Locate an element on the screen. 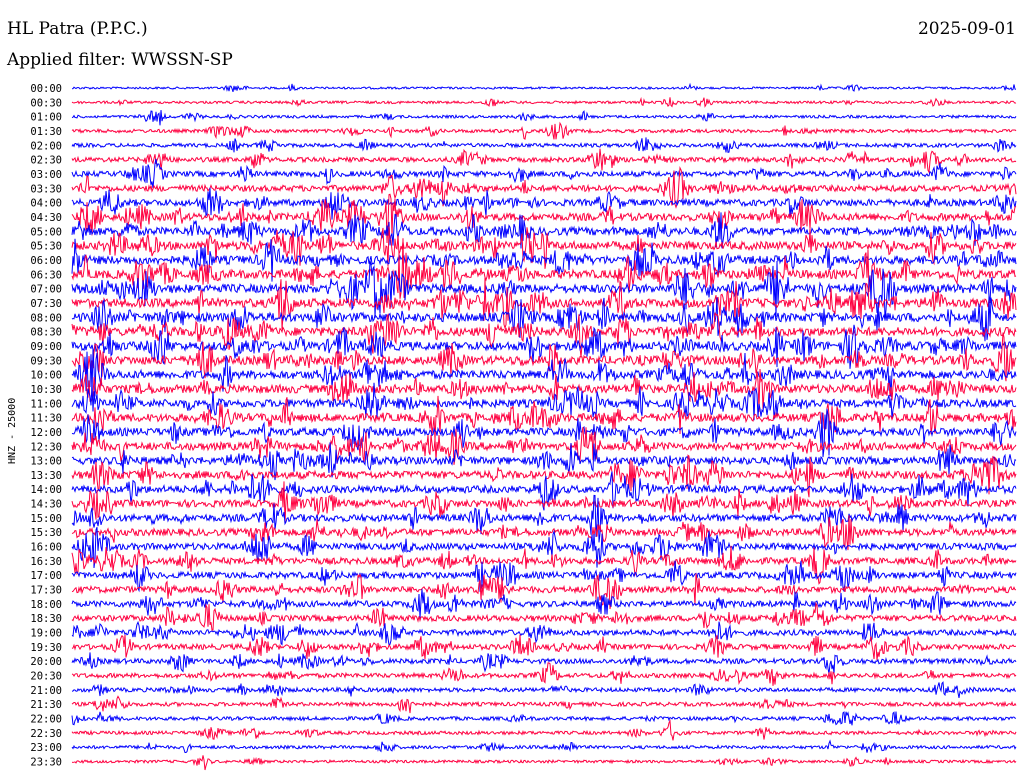  y-tick-label: 03:00 is located at coordinates (46, 175).